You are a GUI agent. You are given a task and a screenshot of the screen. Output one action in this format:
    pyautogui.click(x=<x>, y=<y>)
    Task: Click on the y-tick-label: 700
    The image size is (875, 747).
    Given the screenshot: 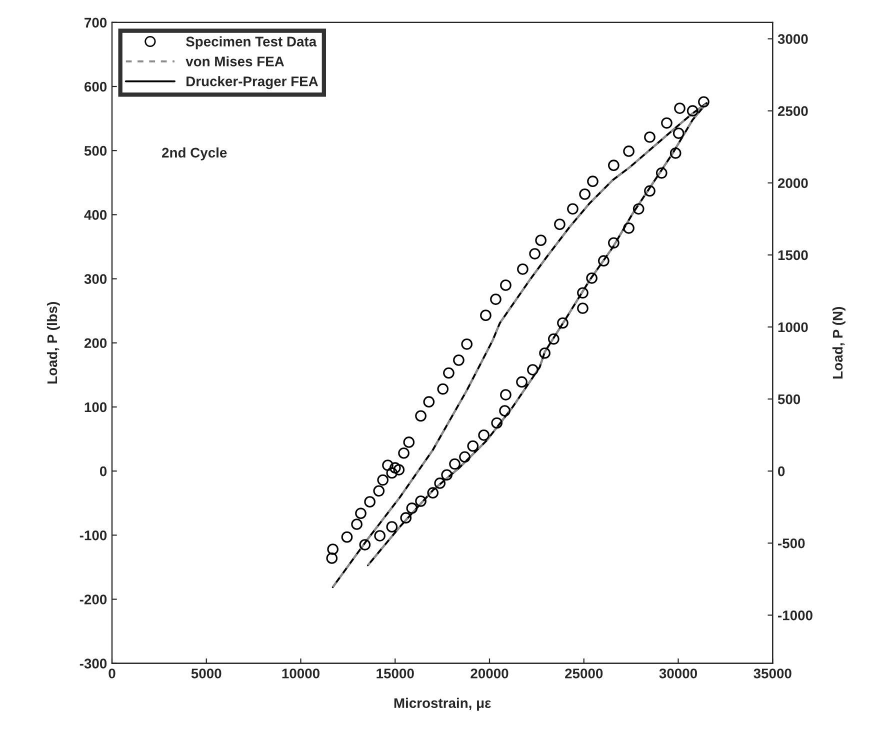 What is the action you would take?
    pyautogui.click(x=95, y=23)
    